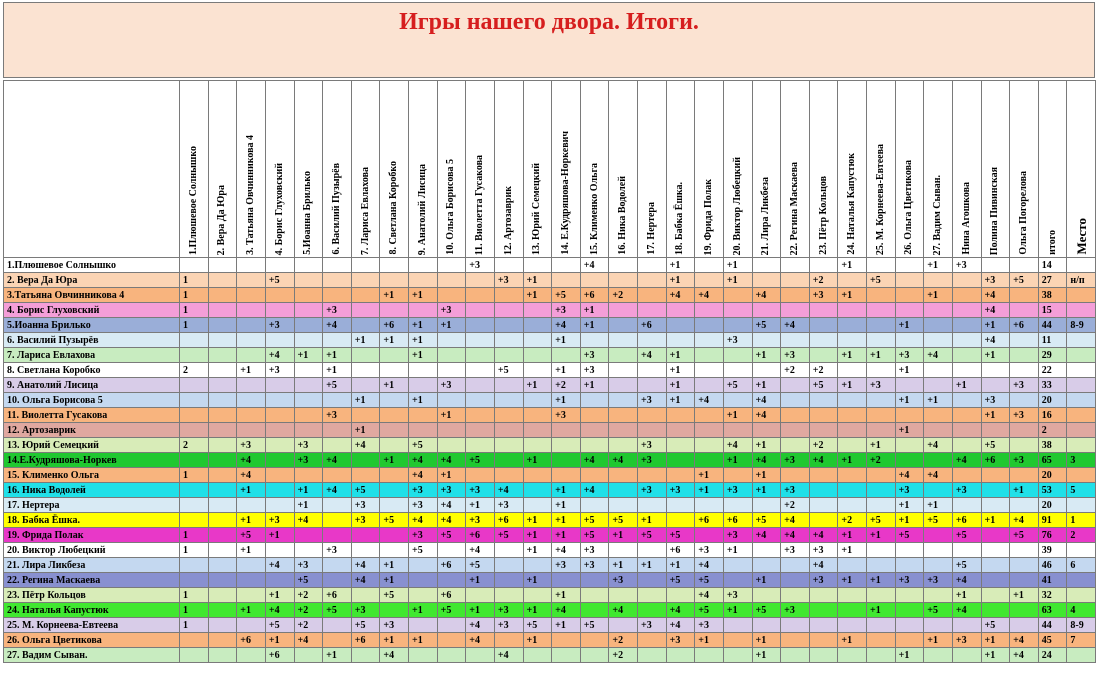  What do you see at coordinates (966, 169) in the screenshot?
I see `column-header: Нина Агошкова` at bounding box center [966, 169].